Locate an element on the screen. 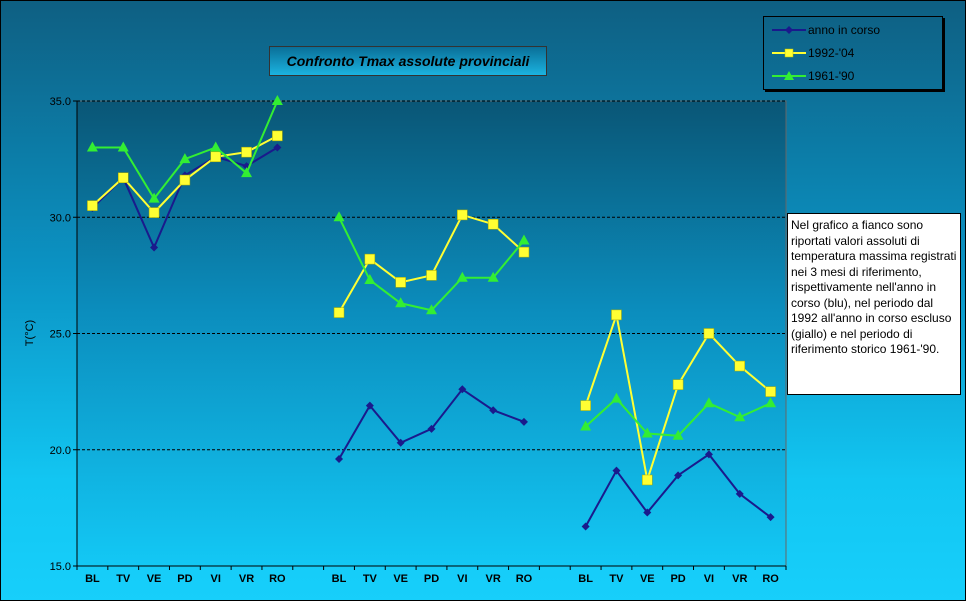 The width and height of the screenshot is (966, 601). legend-marker-diamond-icon is located at coordinates (789, 30).